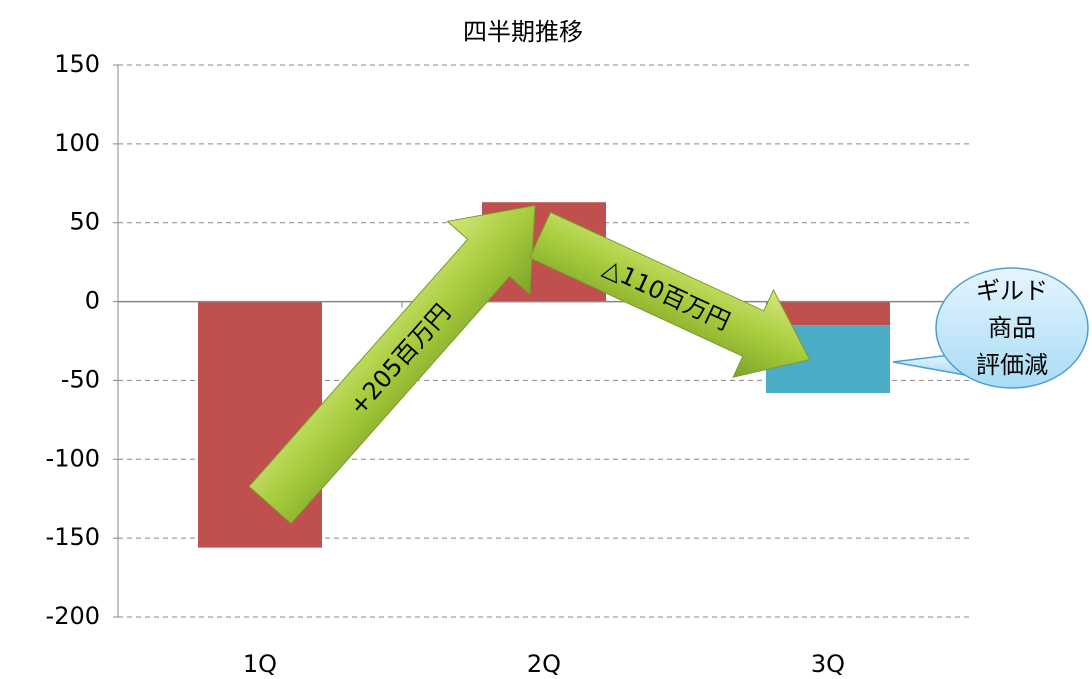 The width and height of the screenshot is (1092, 679). What do you see at coordinates (1012, 328) in the screenshot?
I see `callout-text: 商品` at bounding box center [1012, 328].